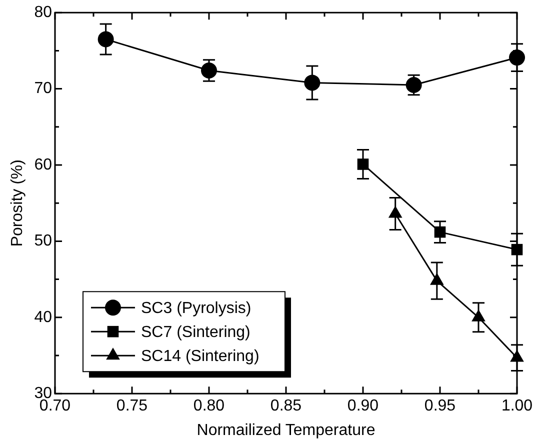 This screenshot has height=448, width=539. What do you see at coordinates (43, 317) in the screenshot?
I see `y-tick-label: 40` at bounding box center [43, 317].